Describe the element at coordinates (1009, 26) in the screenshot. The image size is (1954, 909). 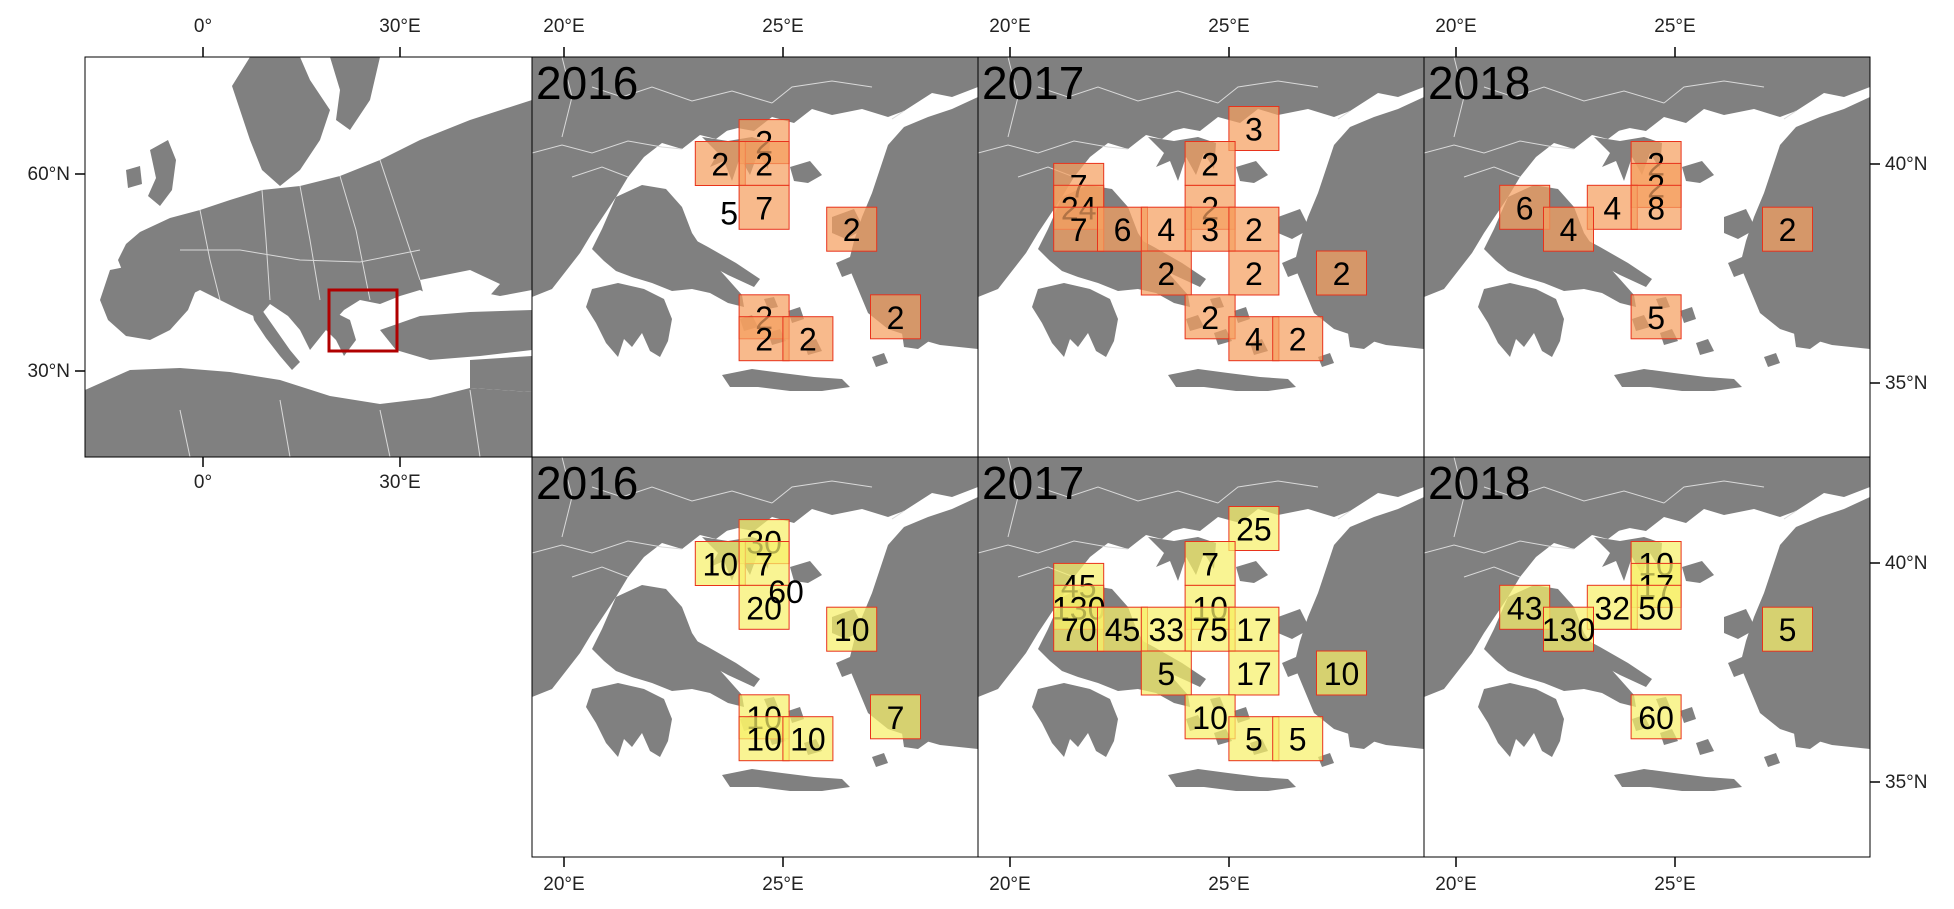
I see `top-tick-20e-b: 20°E` at that location.